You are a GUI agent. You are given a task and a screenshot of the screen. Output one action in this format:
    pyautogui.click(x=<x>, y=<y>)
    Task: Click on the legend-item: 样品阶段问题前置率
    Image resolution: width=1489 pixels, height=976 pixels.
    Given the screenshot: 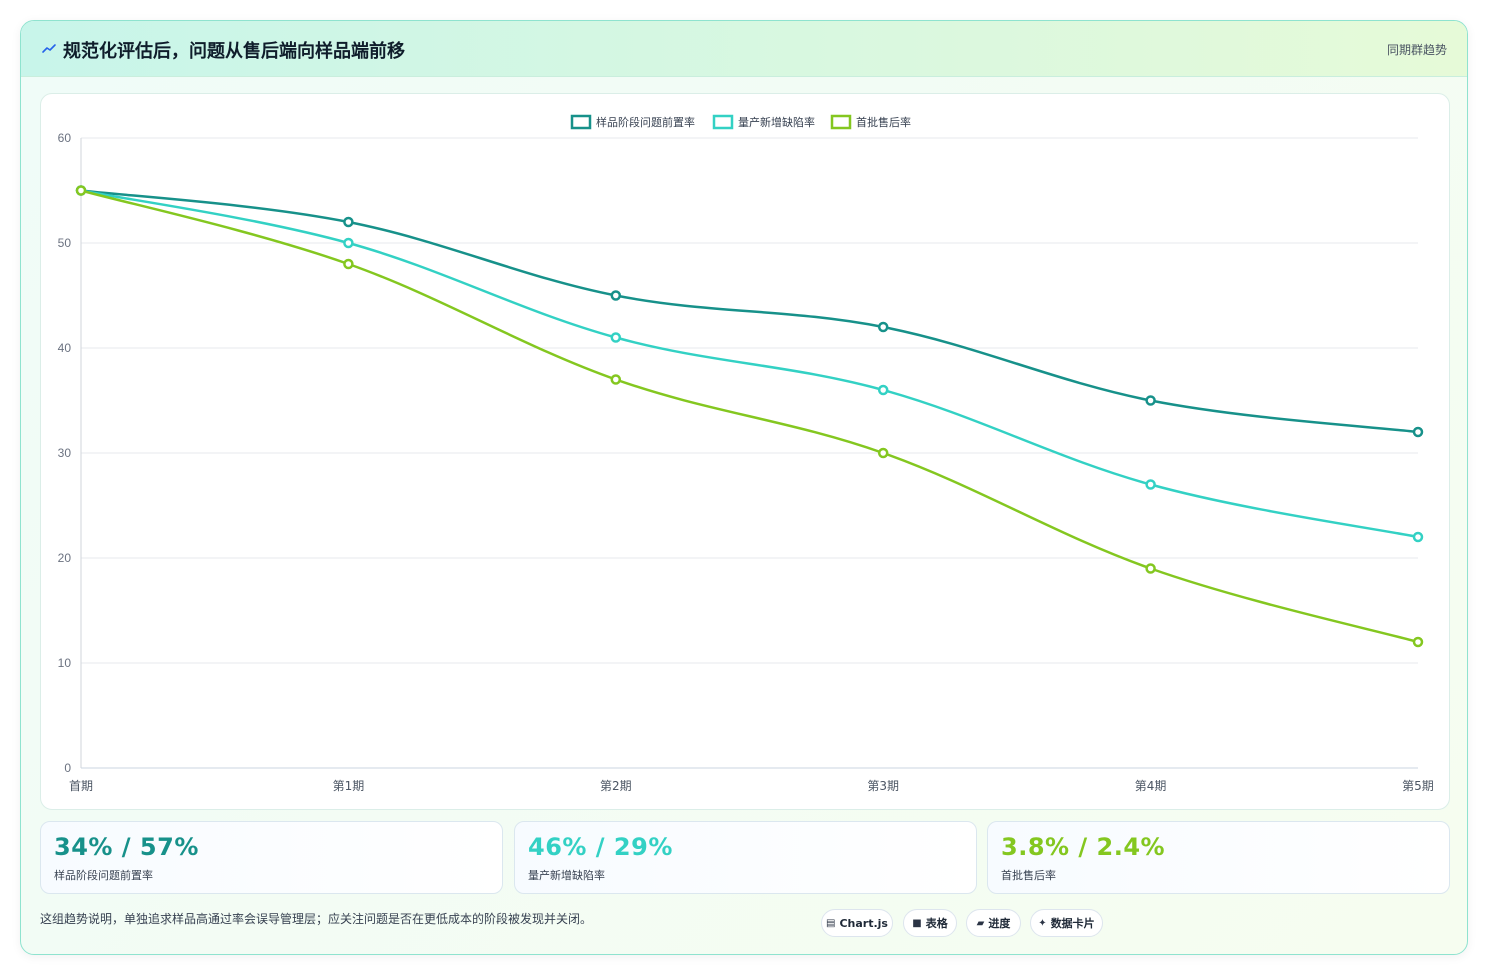 What is the action you would take?
    pyautogui.click(x=632, y=122)
    